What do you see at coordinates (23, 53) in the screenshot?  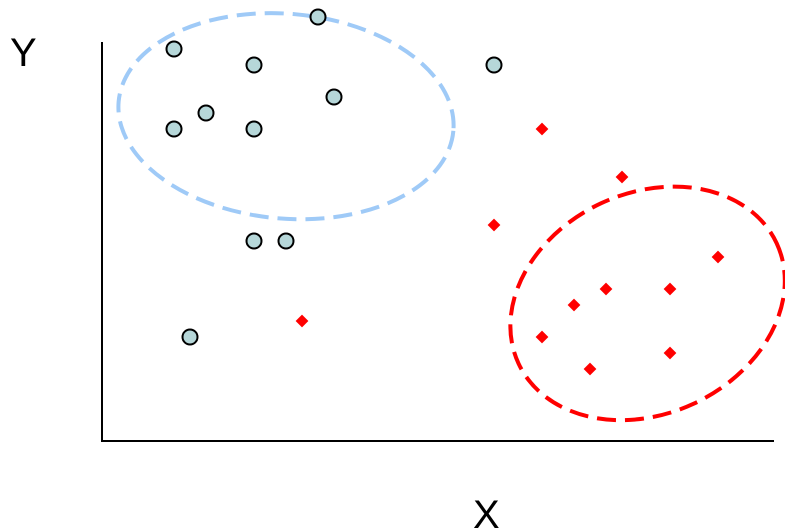 I see `y-axis-label: Y` at bounding box center [23, 53].